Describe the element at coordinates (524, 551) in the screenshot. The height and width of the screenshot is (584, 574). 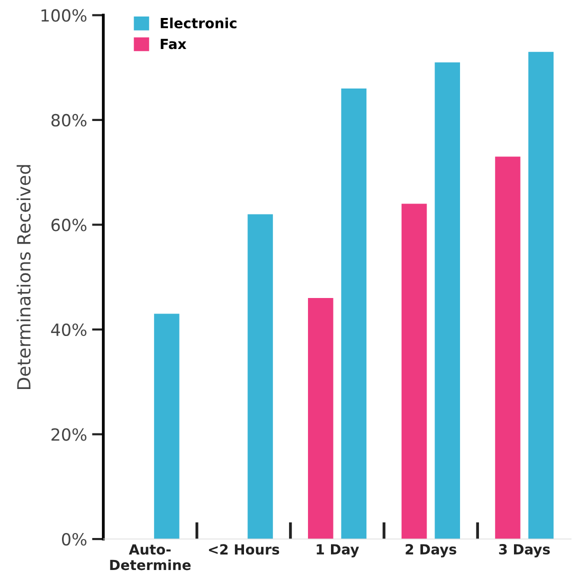
I see `x-tick-label: 3 Days` at that location.